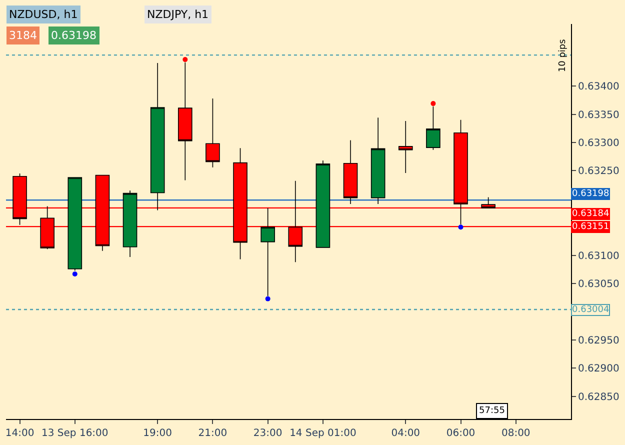 This screenshot has height=445, width=625. What do you see at coordinates (178, 14) in the screenshot?
I see `text: NZDJPY, h1` at bounding box center [178, 14].